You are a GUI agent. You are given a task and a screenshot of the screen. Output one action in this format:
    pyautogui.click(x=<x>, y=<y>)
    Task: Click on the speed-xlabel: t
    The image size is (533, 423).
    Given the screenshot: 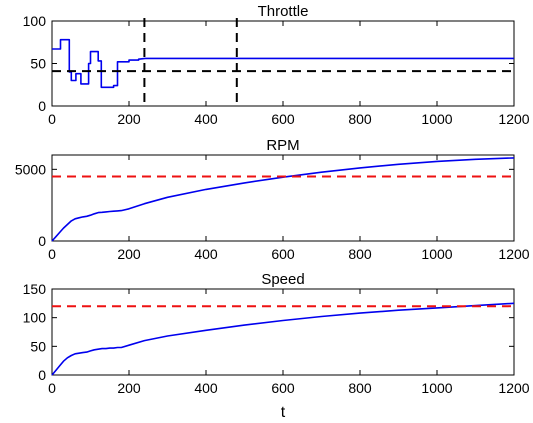 What is the action you would take?
    pyautogui.click(x=283, y=412)
    